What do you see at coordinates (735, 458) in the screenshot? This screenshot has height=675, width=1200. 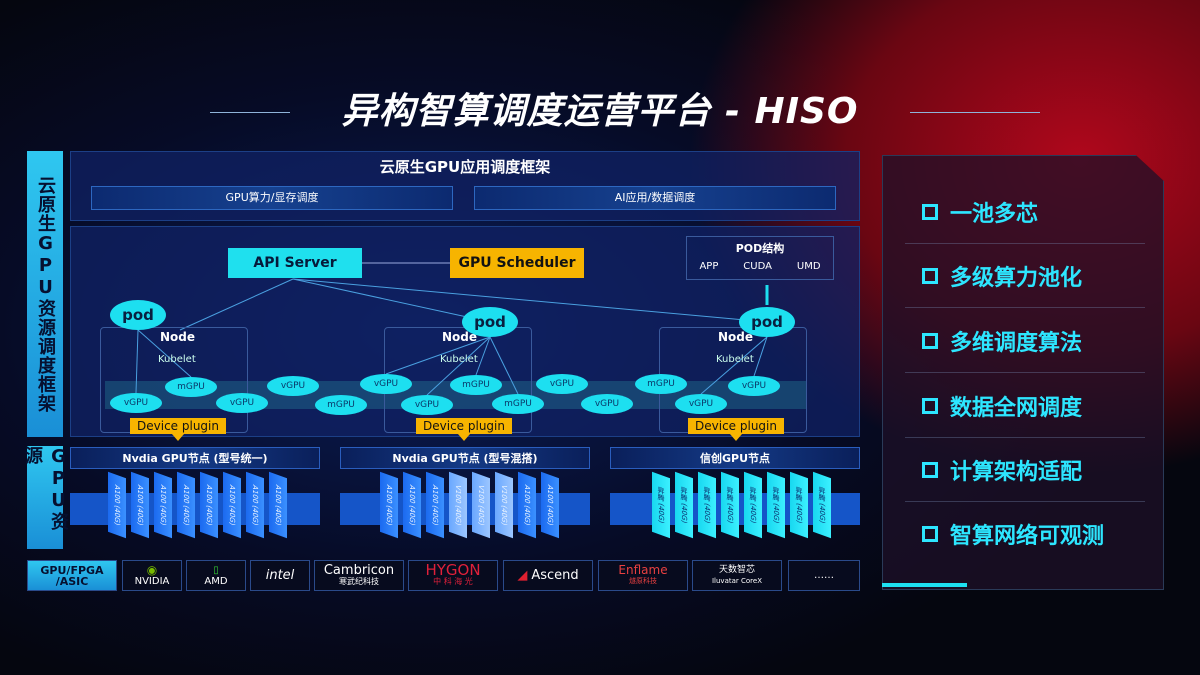 I see `gpu-node-title-xinchuang: 信创GPU节点` at bounding box center [735, 458].